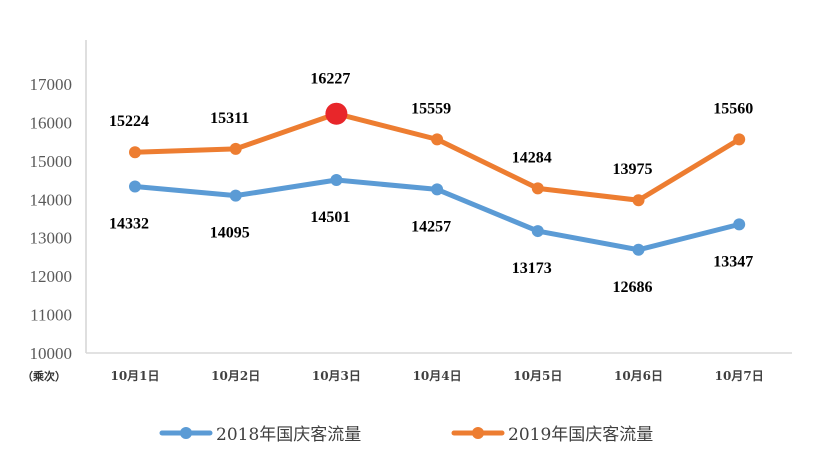 This screenshot has height=462, width=828. What do you see at coordinates (51, 238) in the screenshot?
I see `y-tick-label: 13000` at bounding box center [51, 238].